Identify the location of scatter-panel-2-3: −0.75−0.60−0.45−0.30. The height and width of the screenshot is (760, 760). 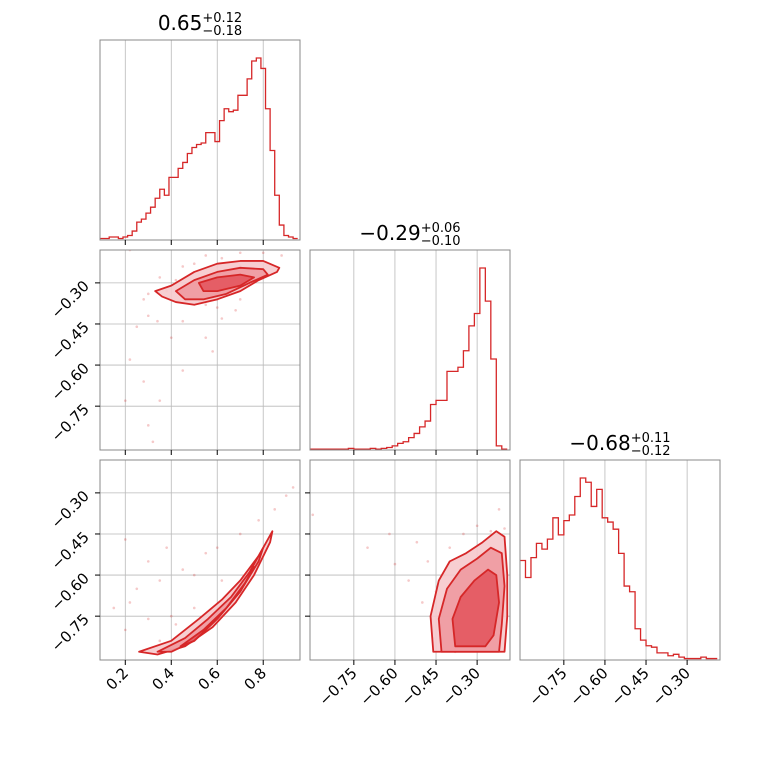
(408, 584).